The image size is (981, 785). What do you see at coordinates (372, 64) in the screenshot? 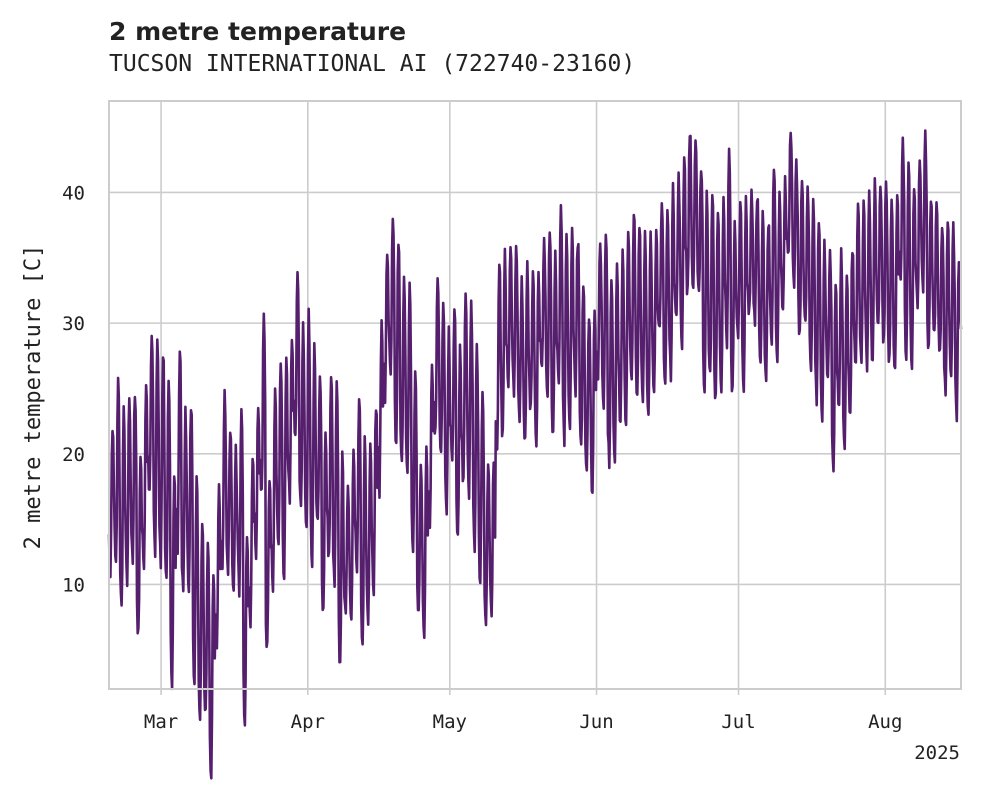
I see `chart-subtitle: TUCSON INTERNATIONAL AI (722740-23160)` at bounding box center [372, 64].